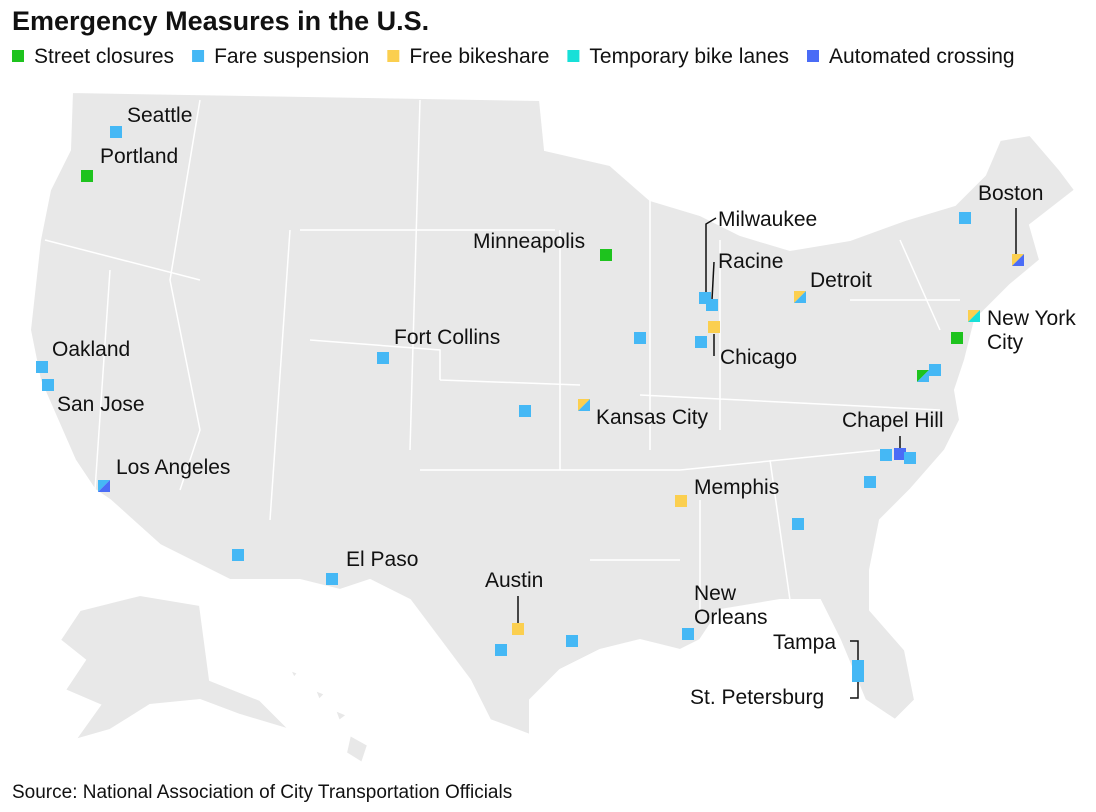 The image size is (1096, 812). I want to click on city-label: Chapel Hill, so click(893, 420).